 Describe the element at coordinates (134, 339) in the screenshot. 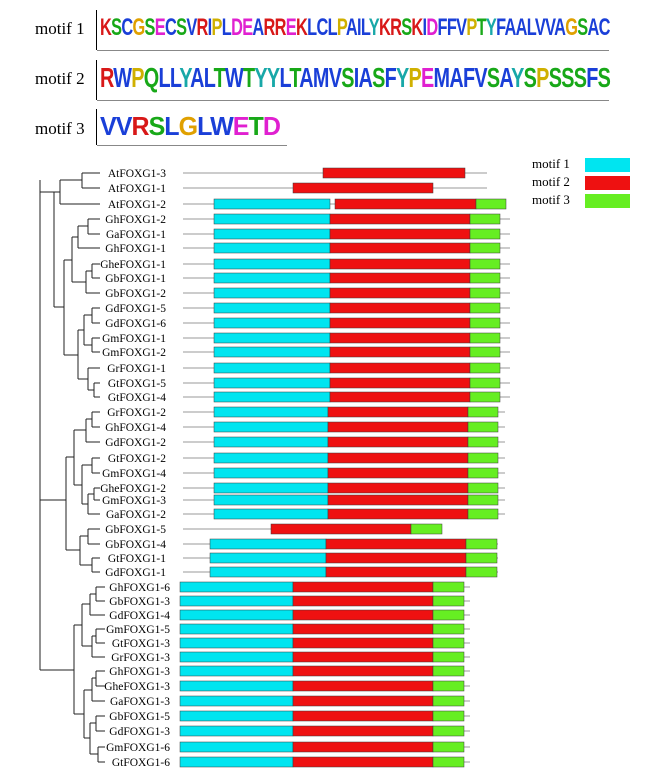

I see `gene-label: GmFOXG1-1` at that location.